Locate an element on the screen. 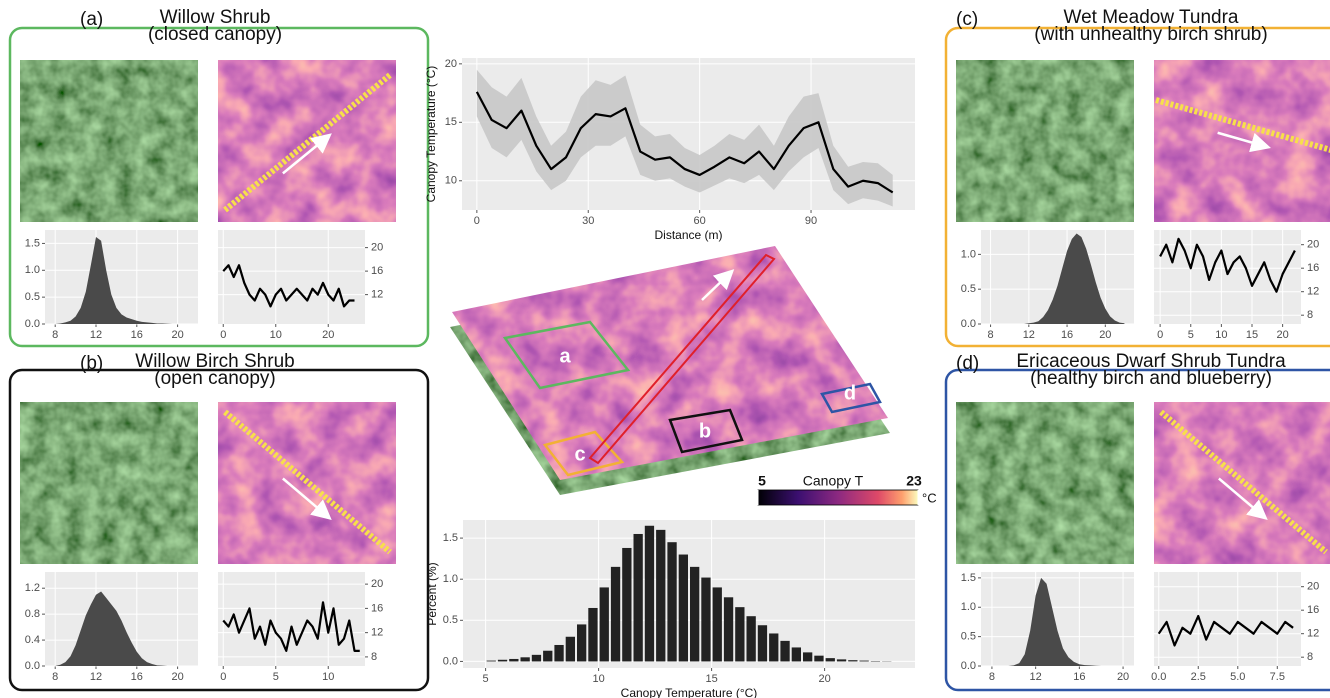 The image size is (1330, 698). map-label: d is located at coordinates (850, 393).